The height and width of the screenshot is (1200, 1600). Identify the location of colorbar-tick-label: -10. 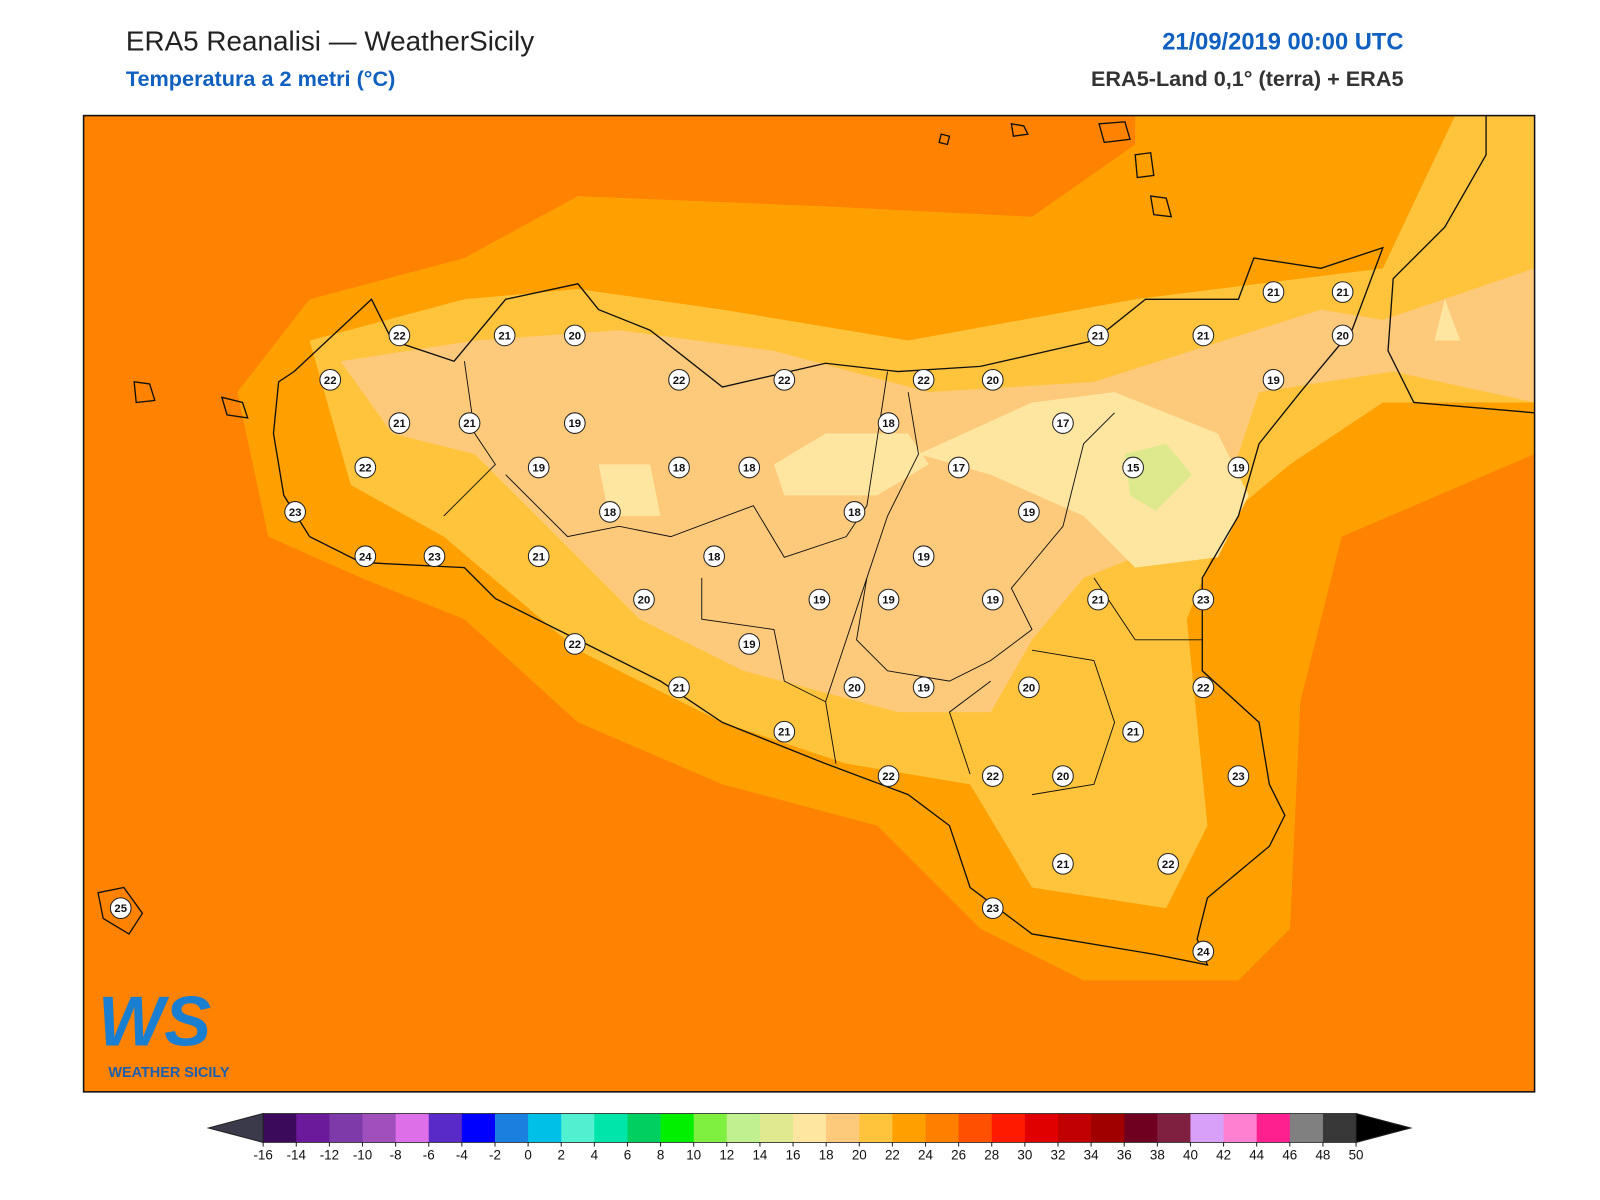
(362, 1154).